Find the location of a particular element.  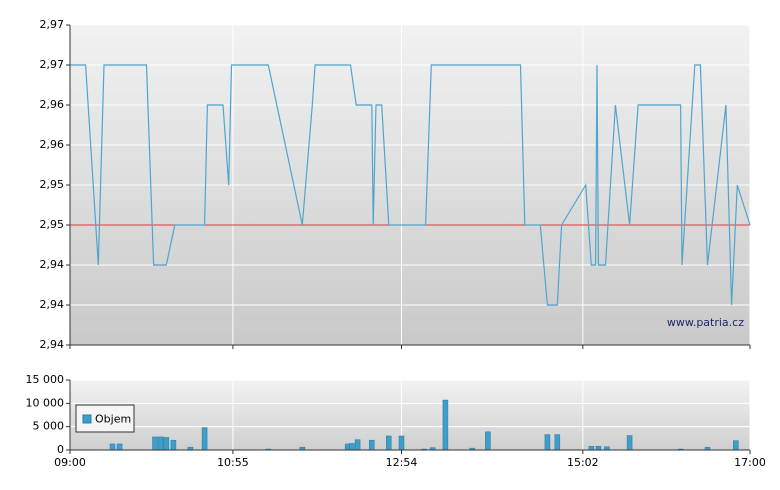

legend-label: Objem is located at coordinates (113, 419).